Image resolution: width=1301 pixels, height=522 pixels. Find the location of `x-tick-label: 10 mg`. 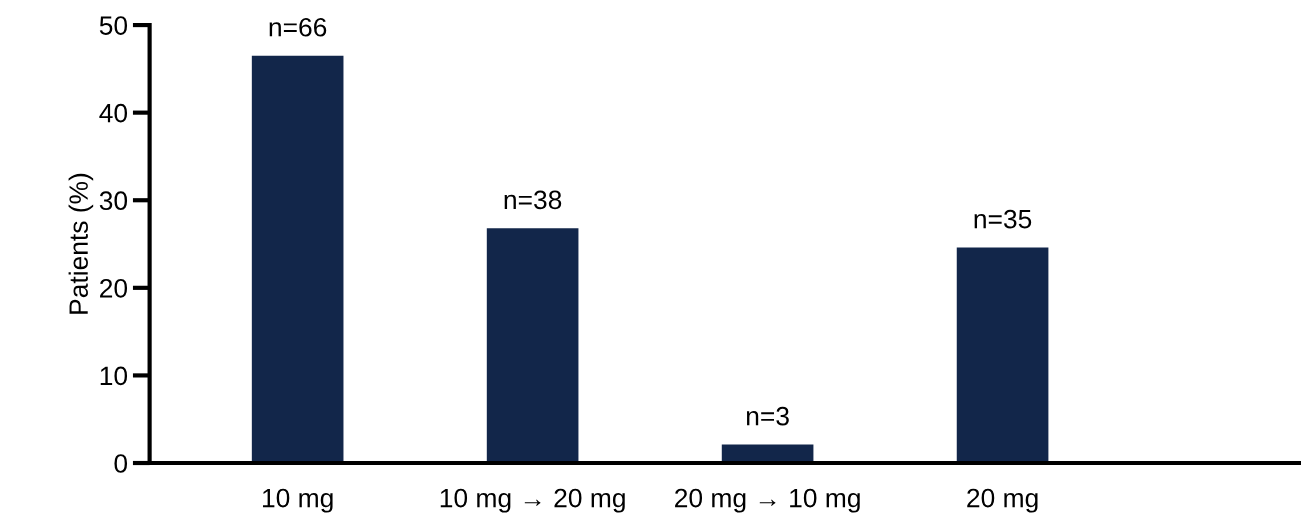

x-tick-label: 10 mg is located at coordinates (297, 500).